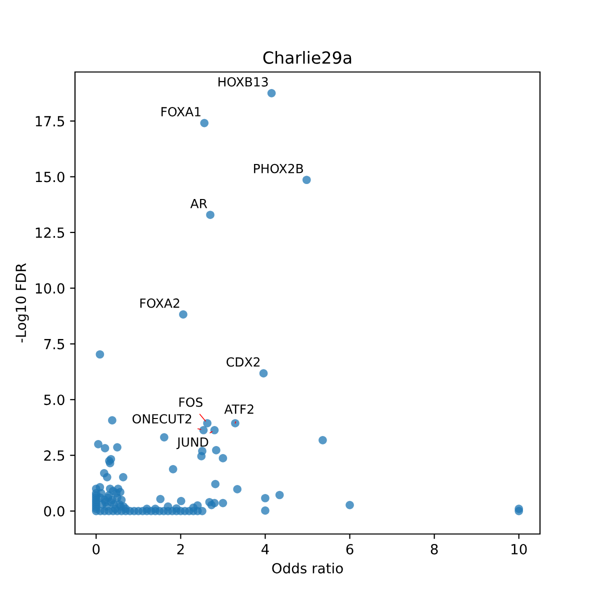 Image resolution: width=600 pixels, height=600 pixels. What do you see at coordinates (54, 400) in the screenshot?
I see `y-tick-label: 5.0` at bounding box center [54, 400].